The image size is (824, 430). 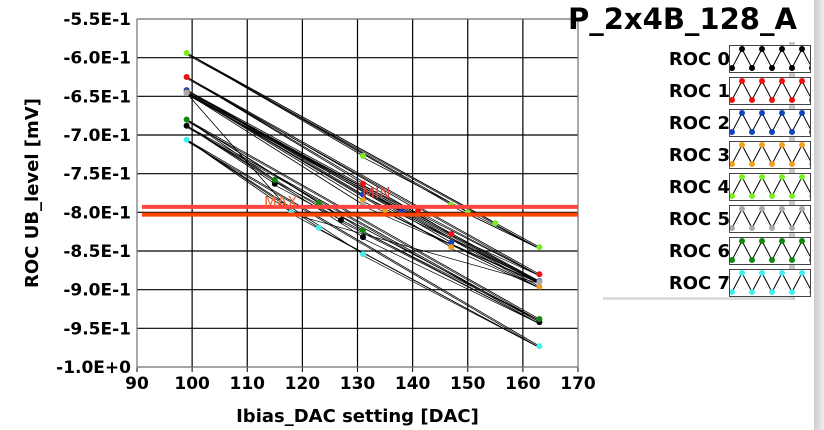 I want to click on x-tick-label: 130, so click(x=358, y=384).